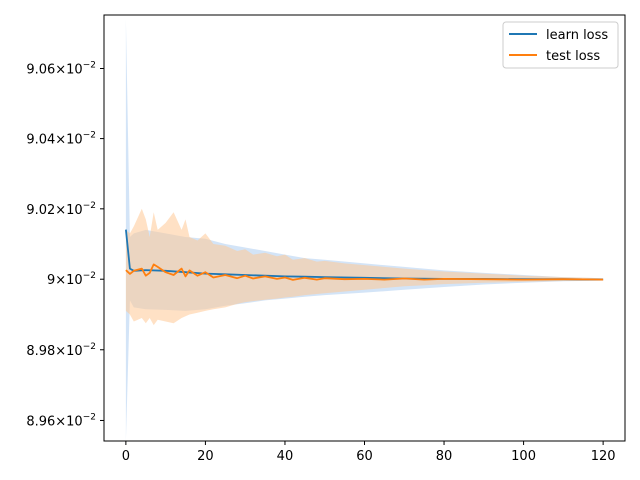  I want to click on x-tick-label: 100, so click(523, 456).